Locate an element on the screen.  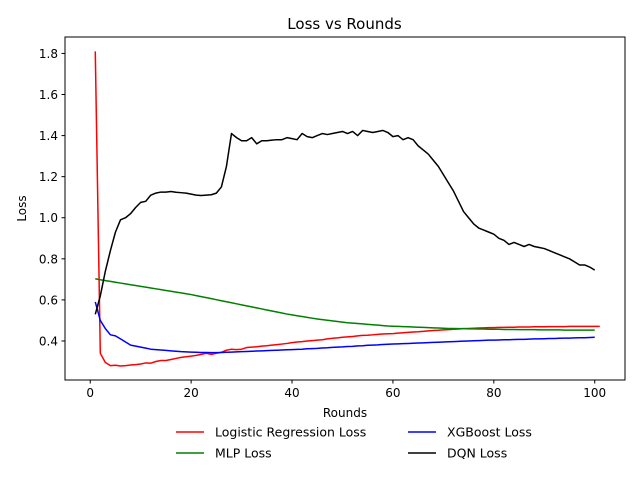
y-axis-title: Loss is located at coordinates (22, 208).